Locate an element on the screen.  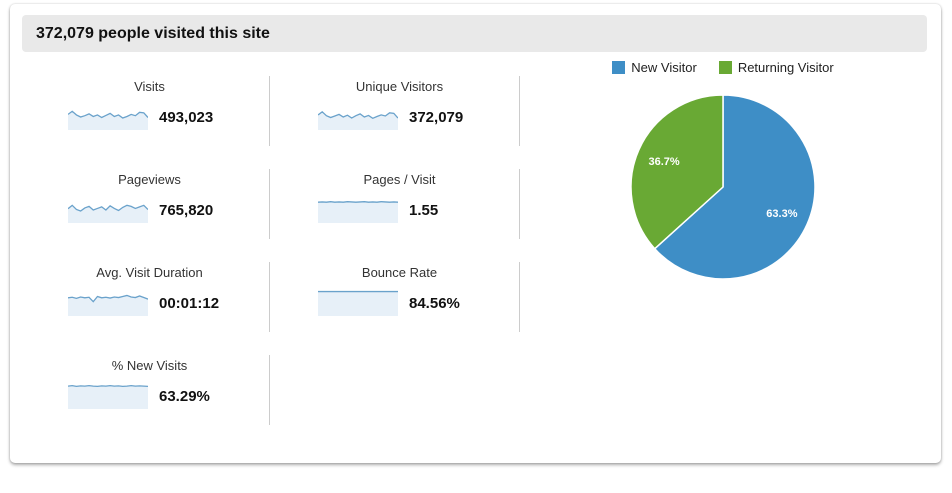
metric-sparkline-row: 493,023 is located at coordinates (149, 117).